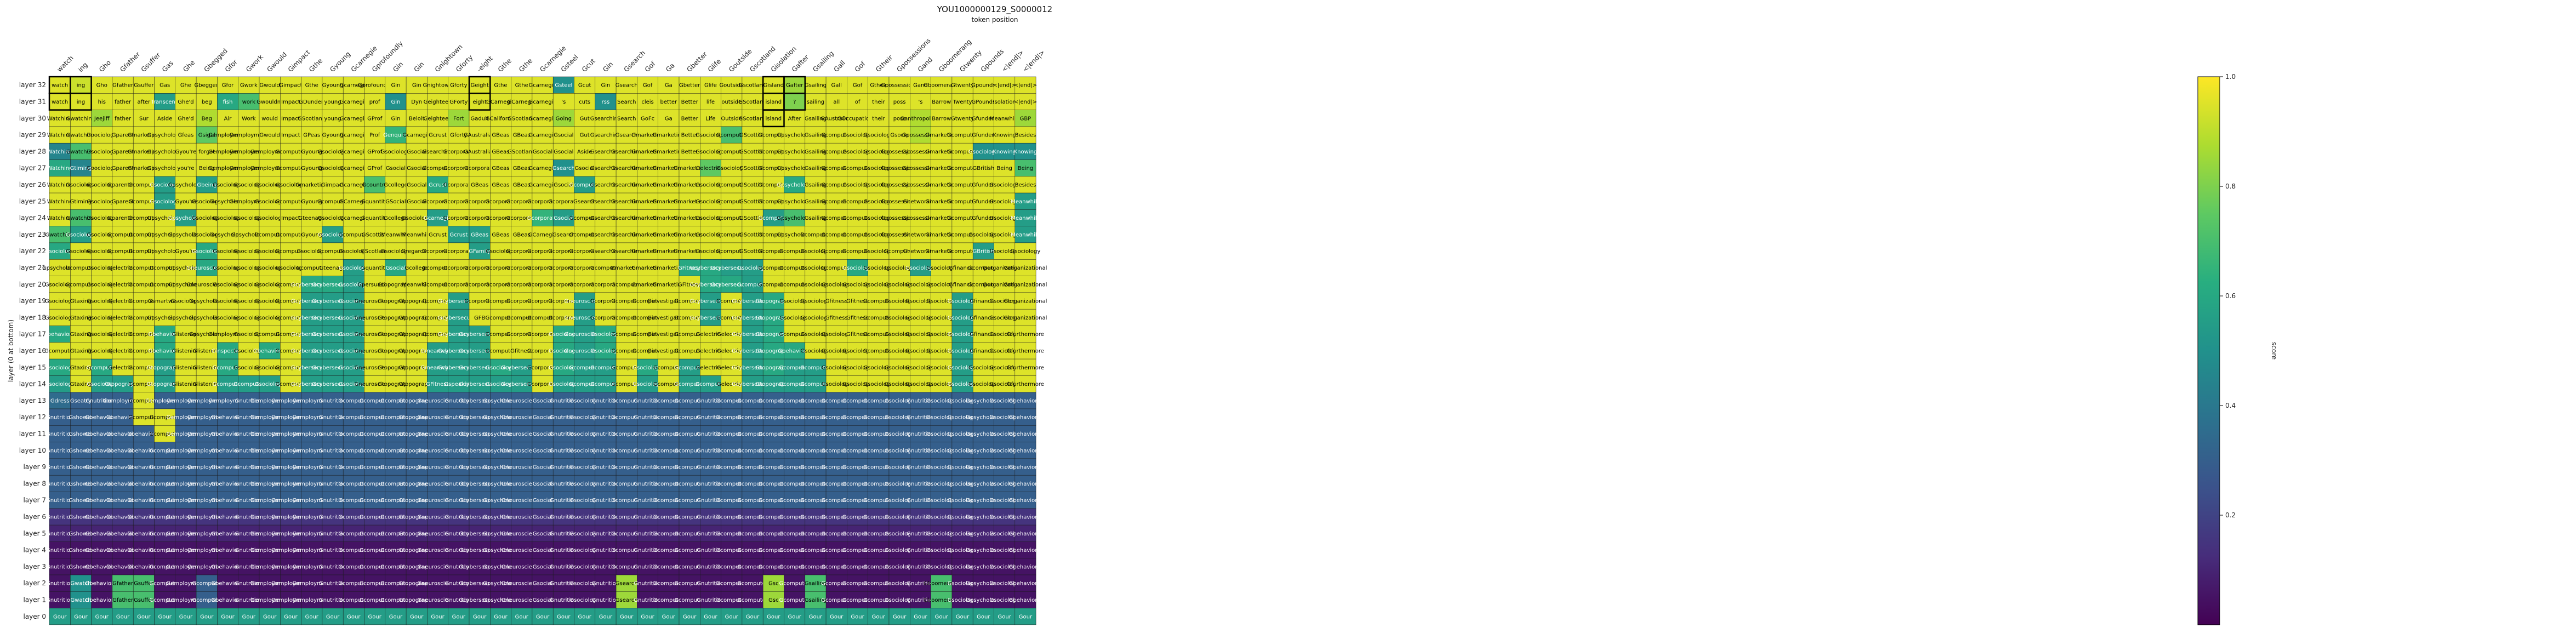  I want to click on heatmap-cell-label: Watching, so click(60, 185).